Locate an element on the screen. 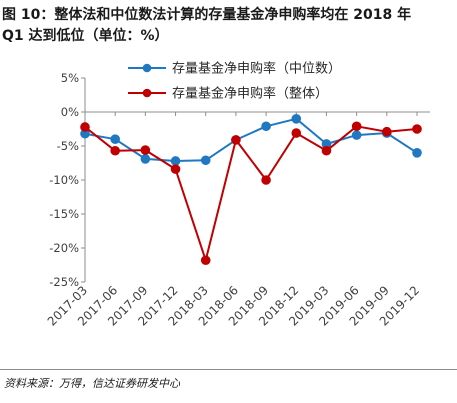 The width and height of the screenshot is (457, 403). source-note: 资料来源：万得，信达证券研发中心 is located at coordinates (92, 383).